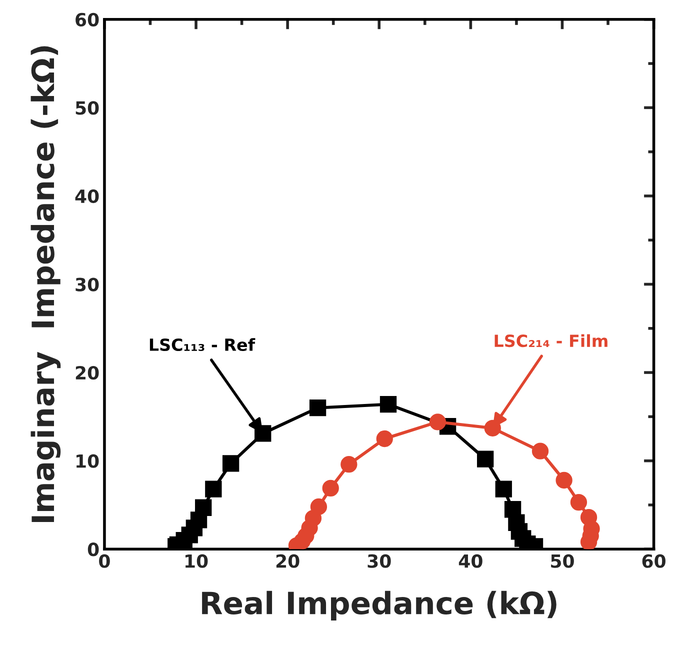 This screenshot has height=646, width=674. Describe the element at coordinates (196, 561) in the screenshot. I see `x-tick-label: 10` at that location.